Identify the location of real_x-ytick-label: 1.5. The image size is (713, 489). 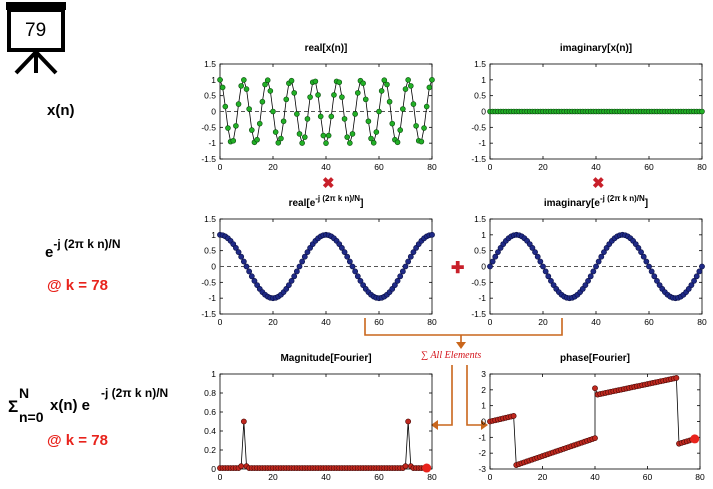
(210, 64).